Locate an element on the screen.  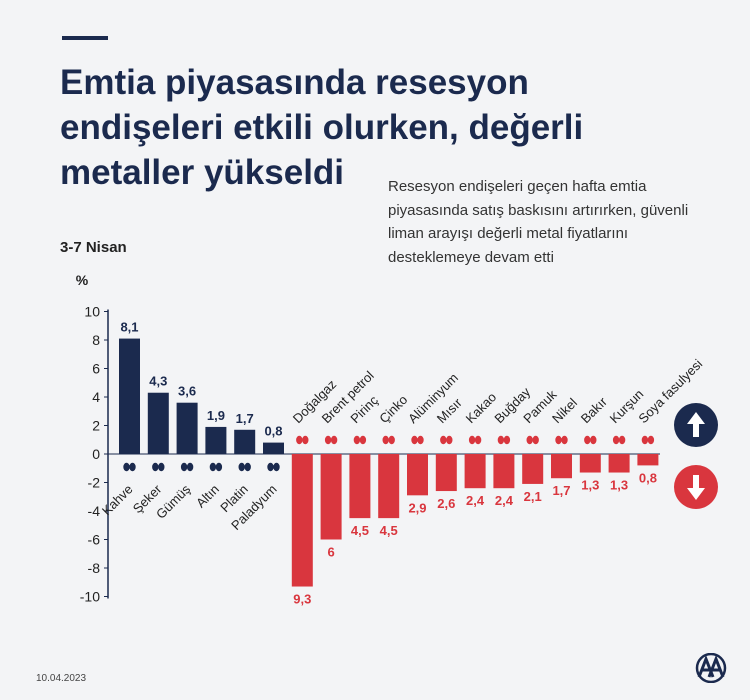
bar-paladyum is located at coordinates (273, 448).